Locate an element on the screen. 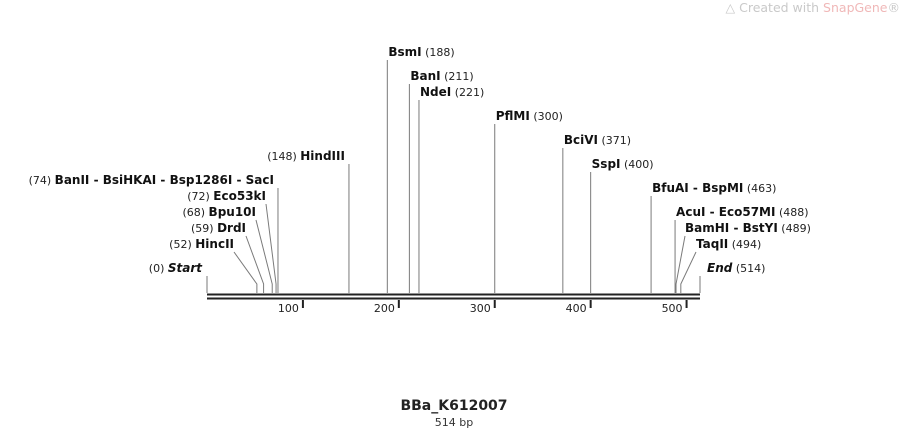  site-label: (68) Bpu10I is located at coordinates (219, 212).